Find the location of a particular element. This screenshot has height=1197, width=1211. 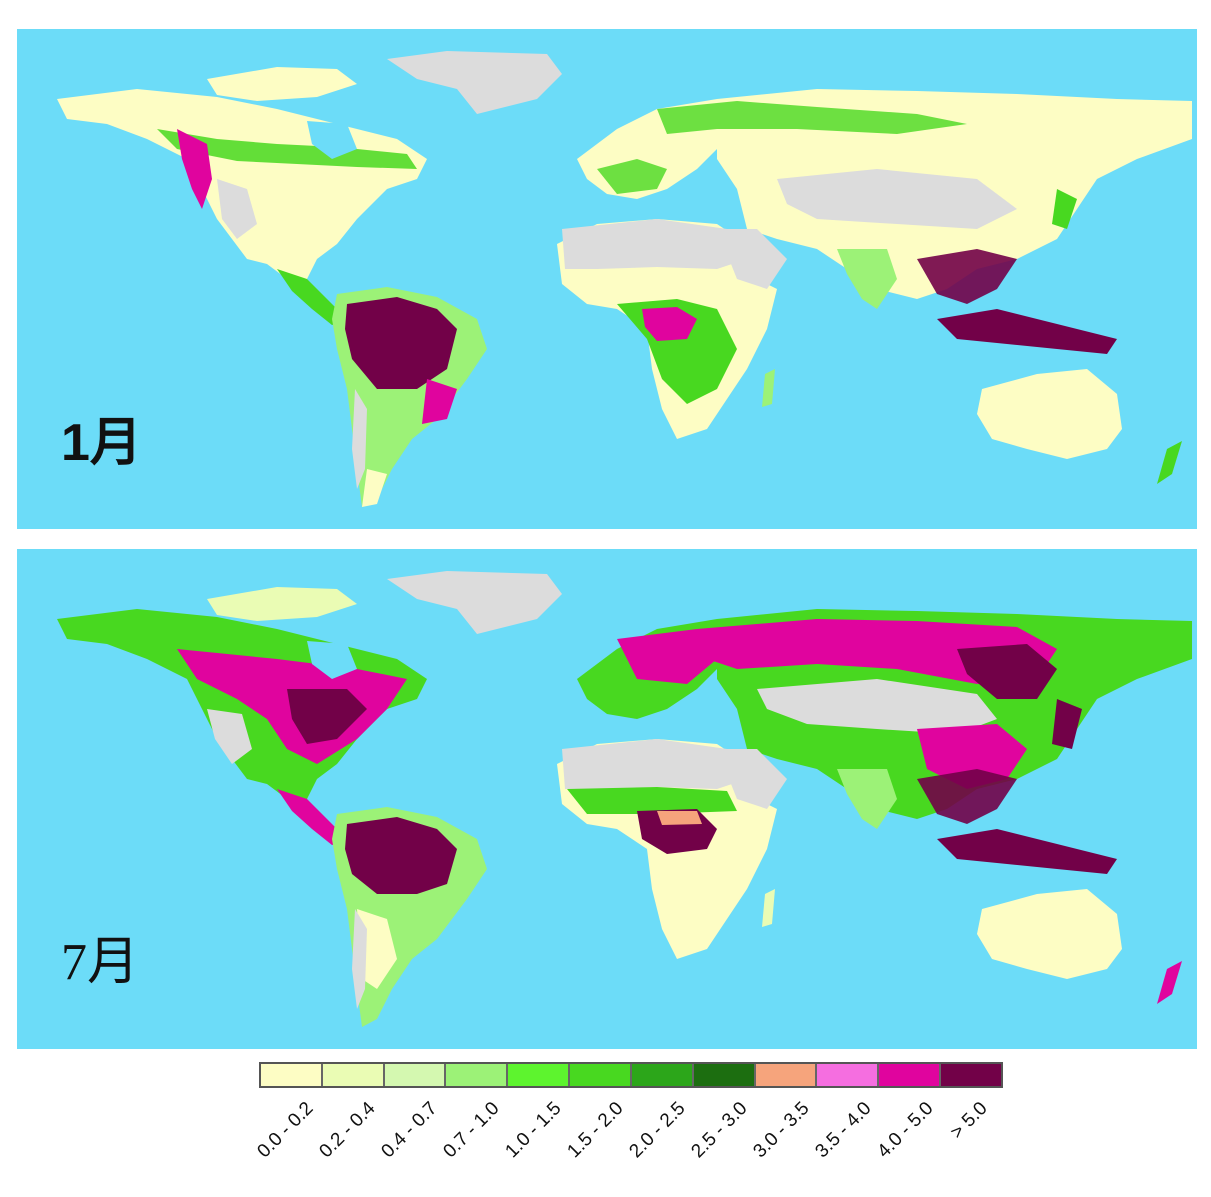

north-america is located at coordinates (242, 184).